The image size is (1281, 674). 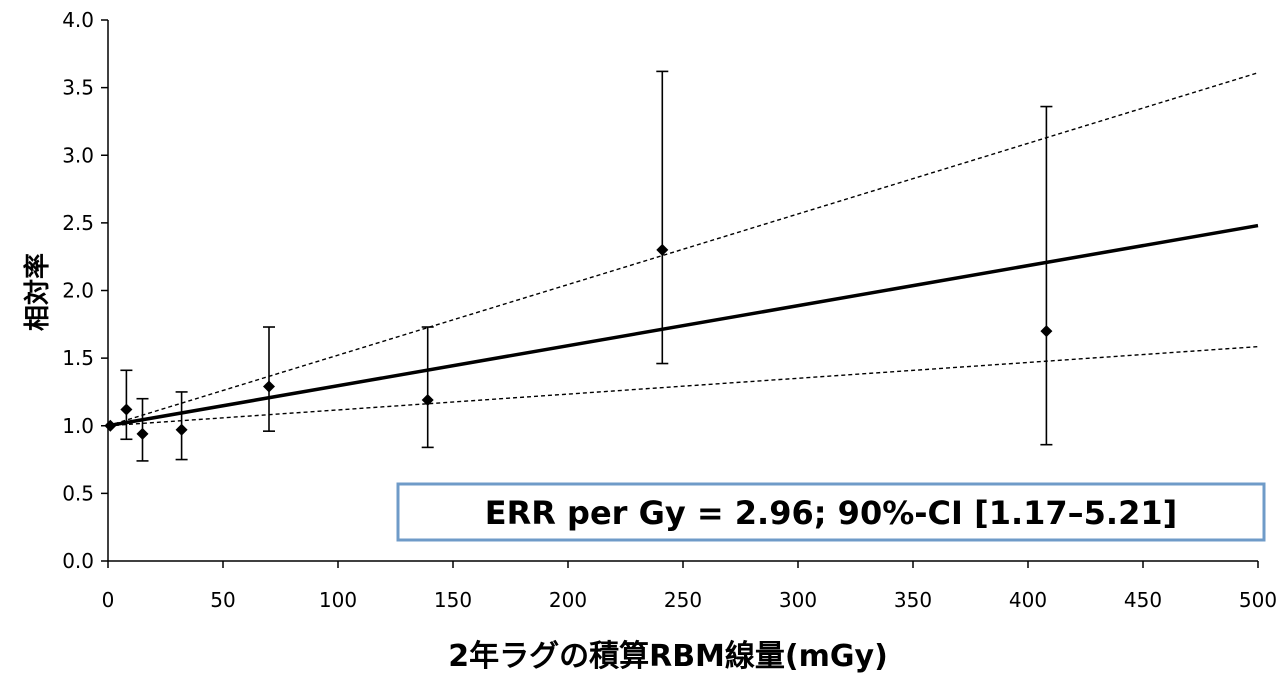 I want to click on x-tick-label: 50, so click(x=222, y=600).